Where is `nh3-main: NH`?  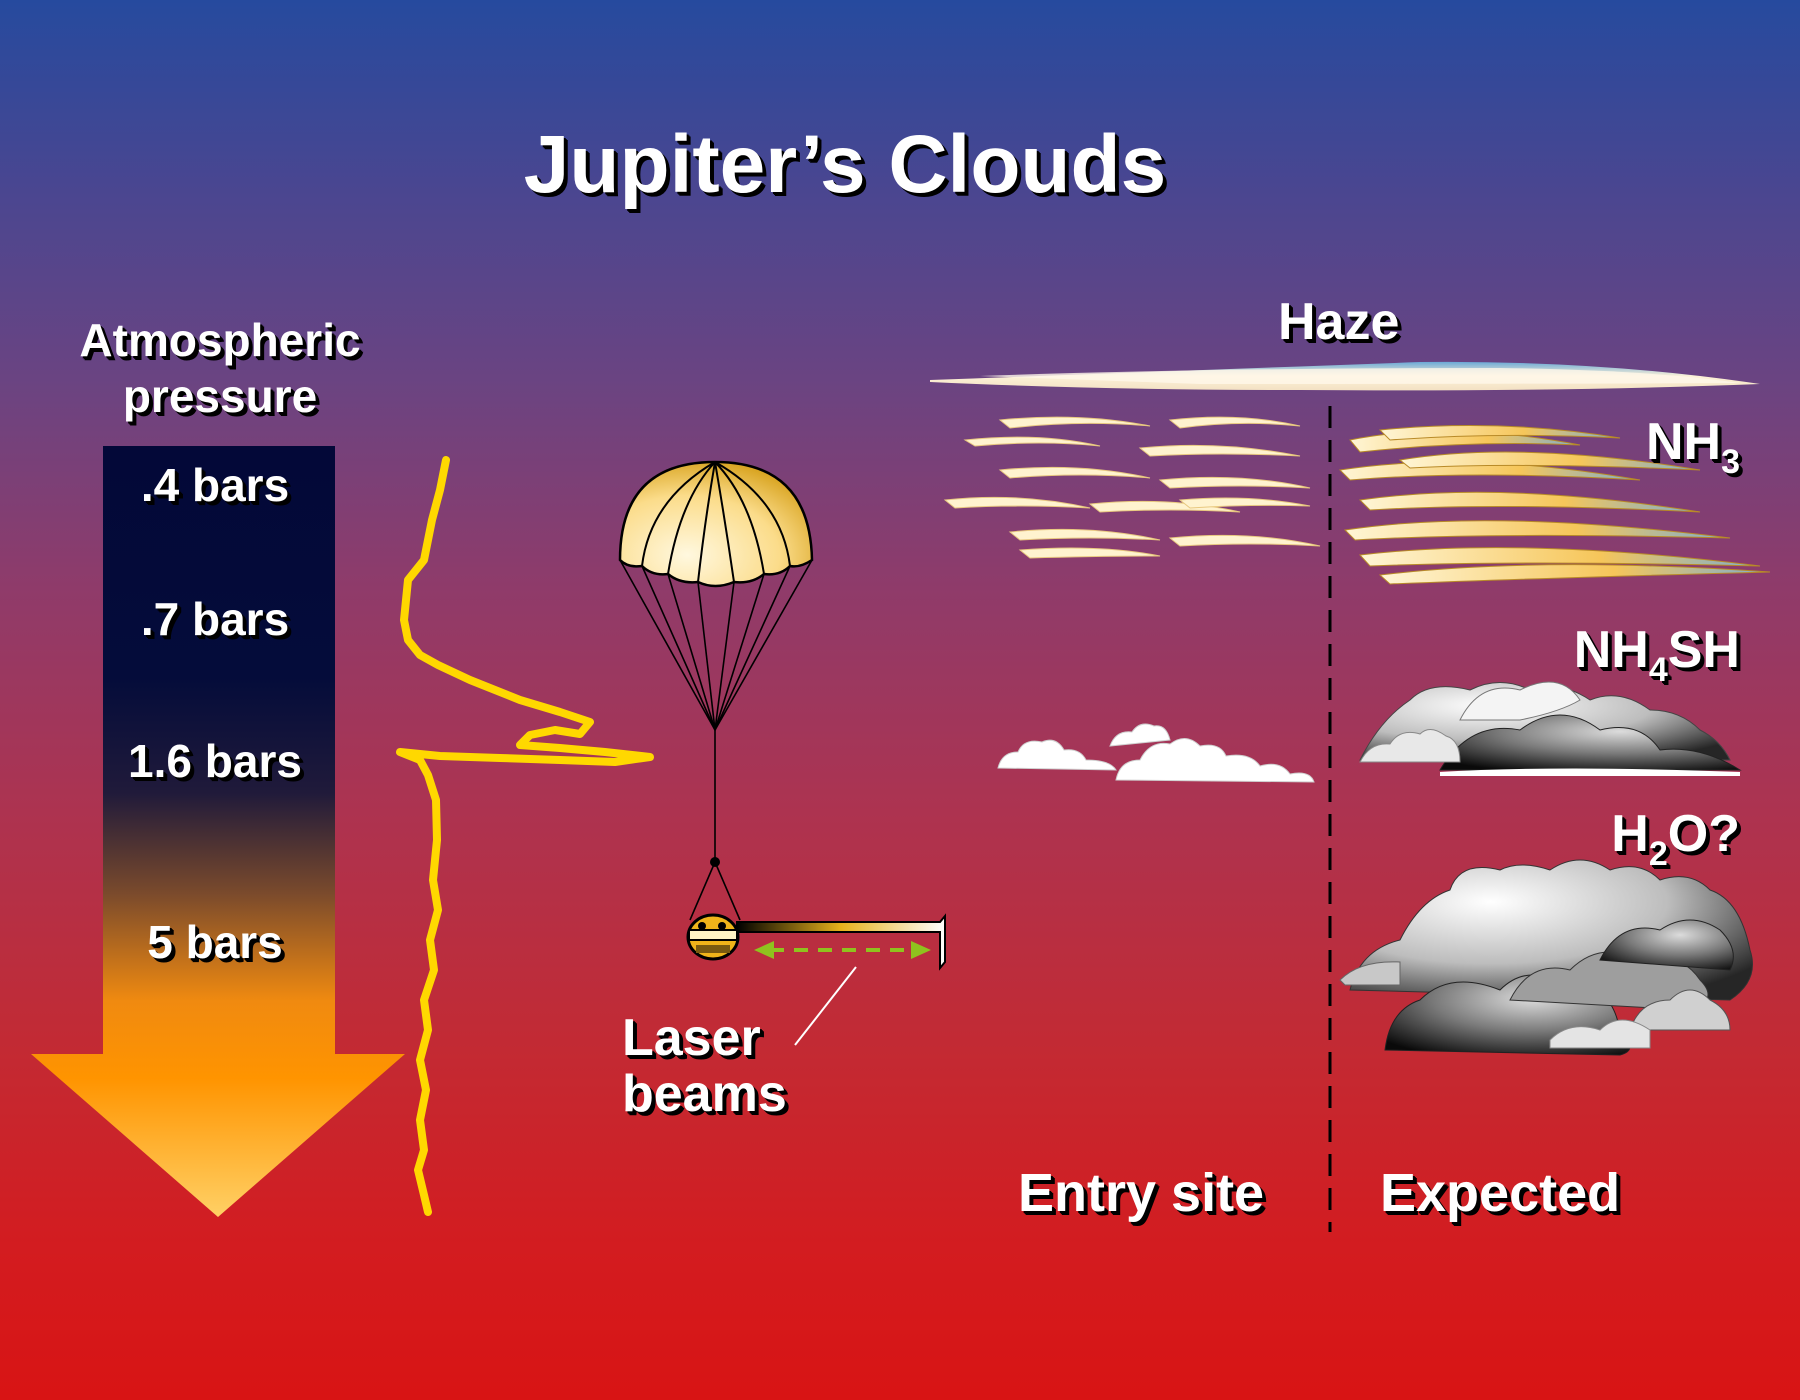
nh3-main: NH is located at coordinates (1683, 442).